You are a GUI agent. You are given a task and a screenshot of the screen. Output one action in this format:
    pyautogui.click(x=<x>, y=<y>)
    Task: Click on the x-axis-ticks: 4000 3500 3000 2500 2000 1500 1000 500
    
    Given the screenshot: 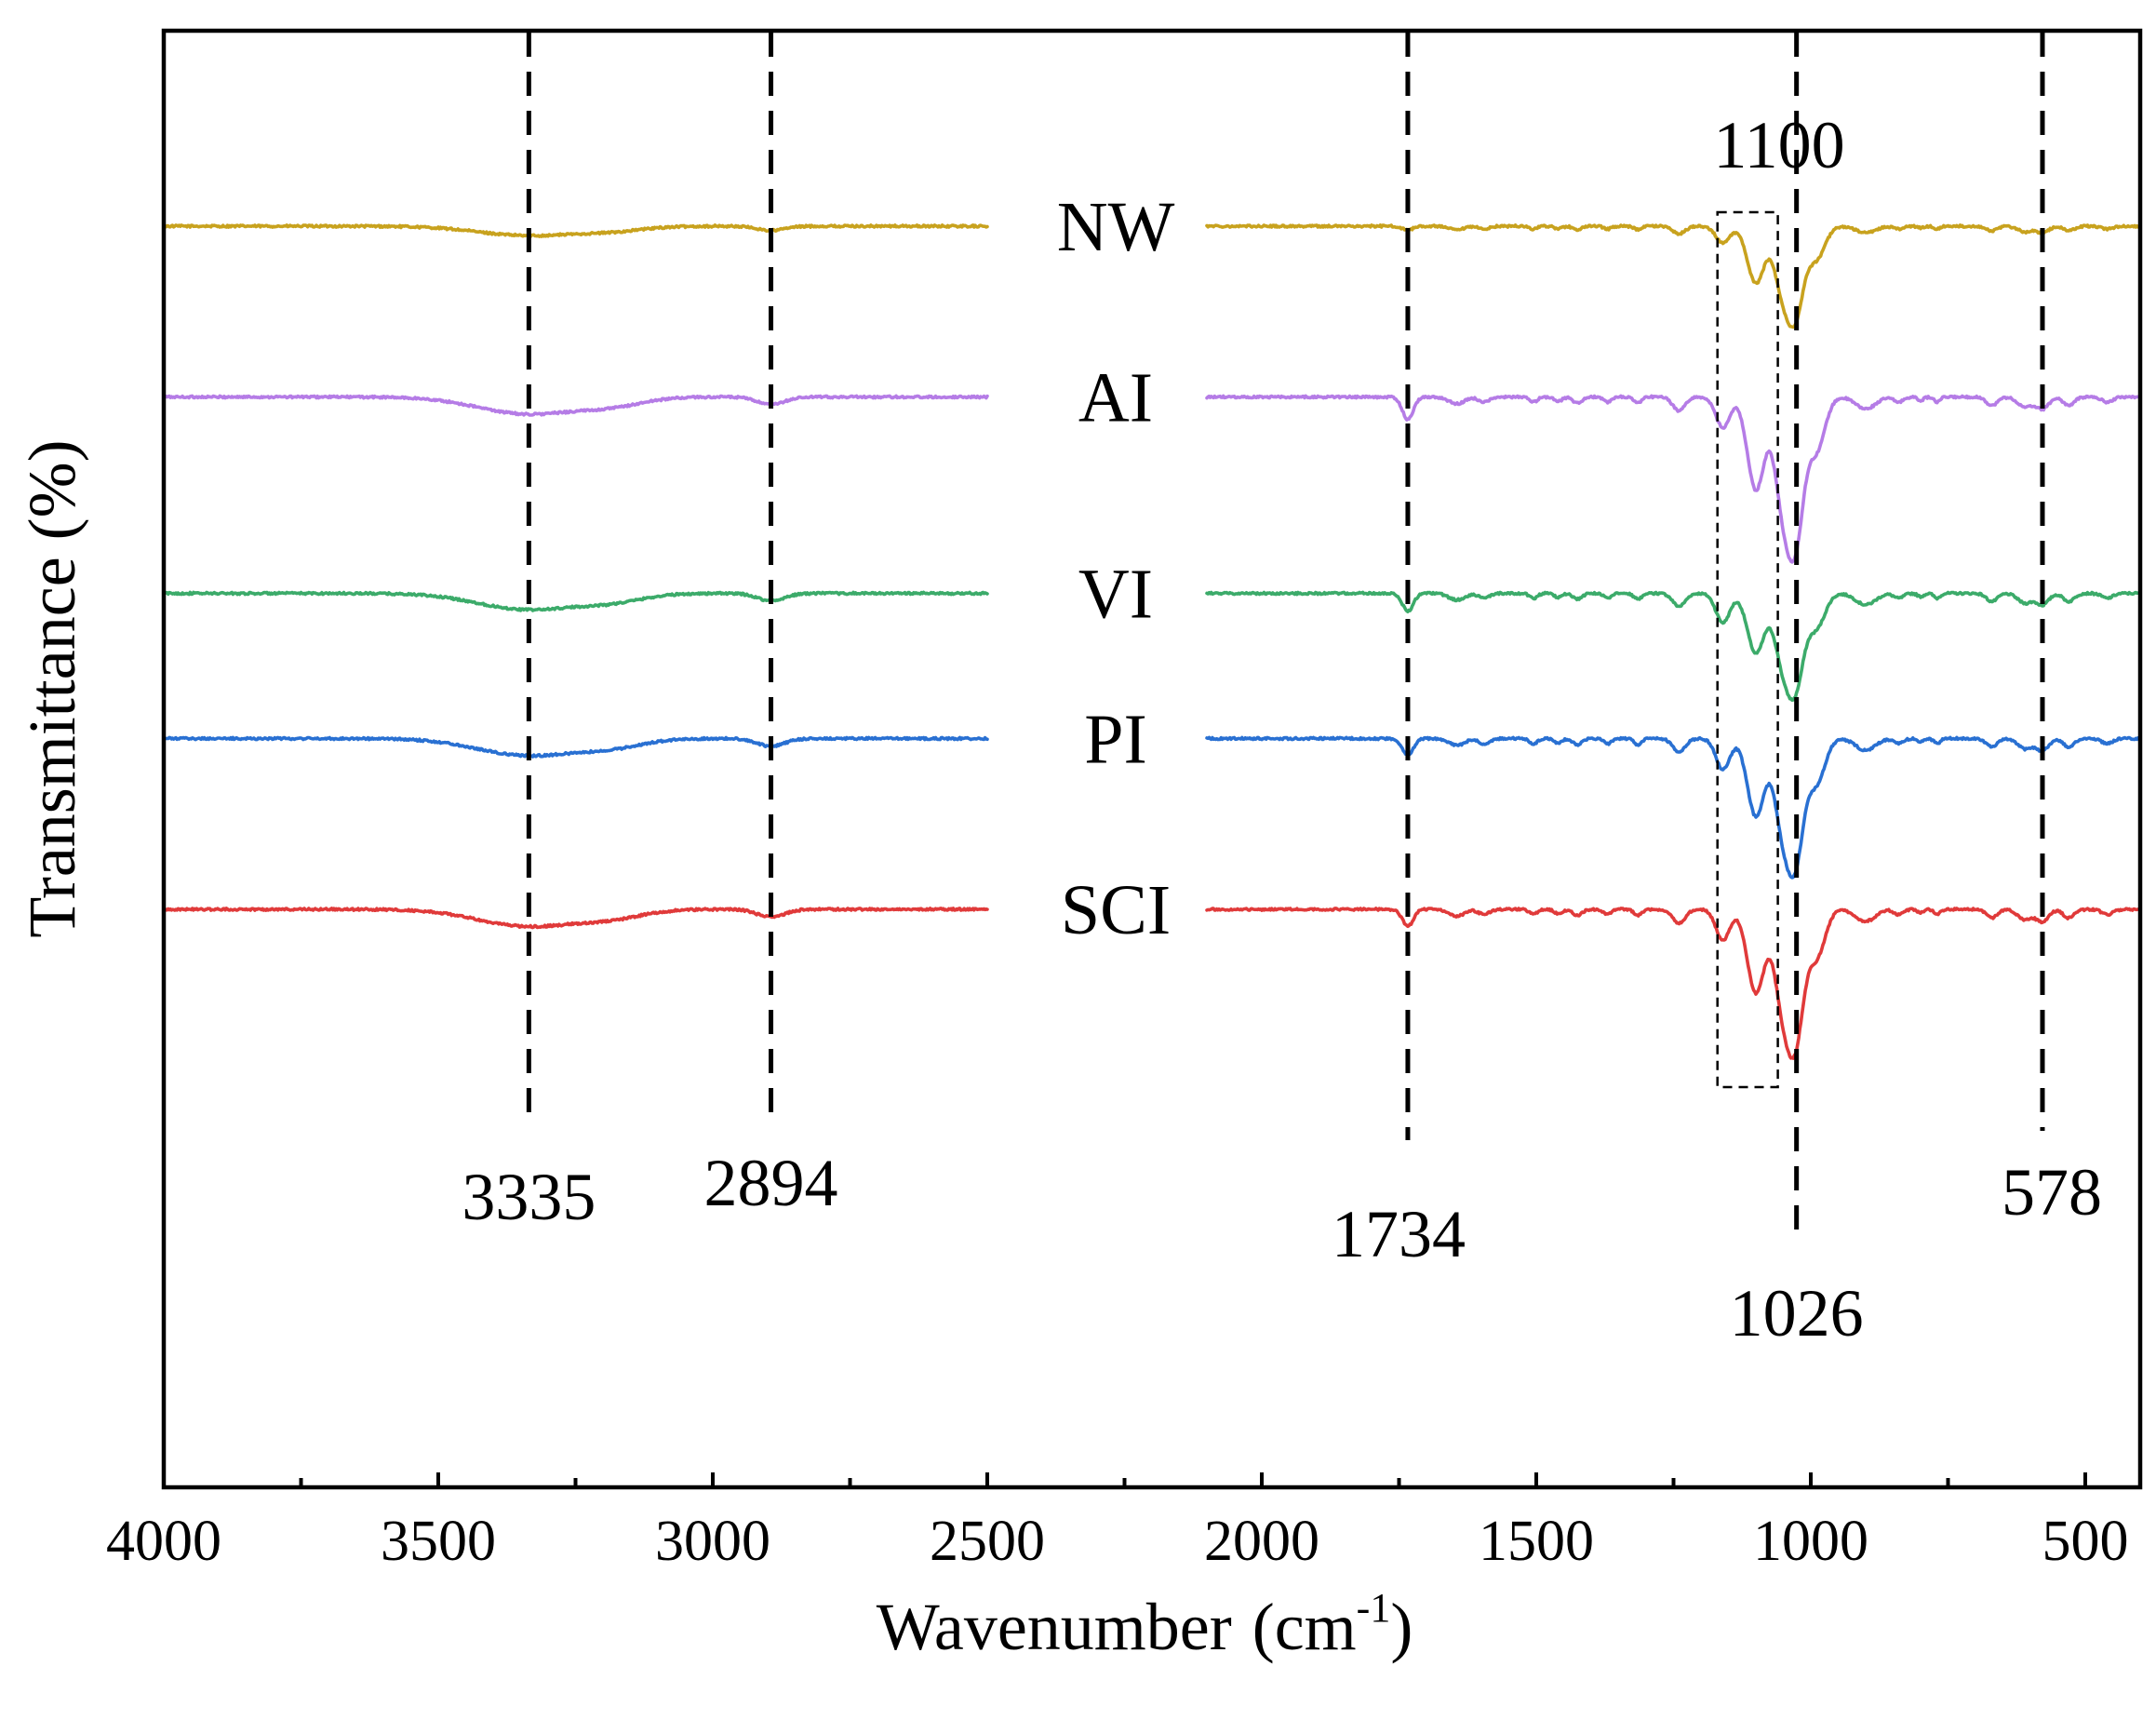 What is the action you would take?
    pyautogui.click(x=1117, y=1522)
    